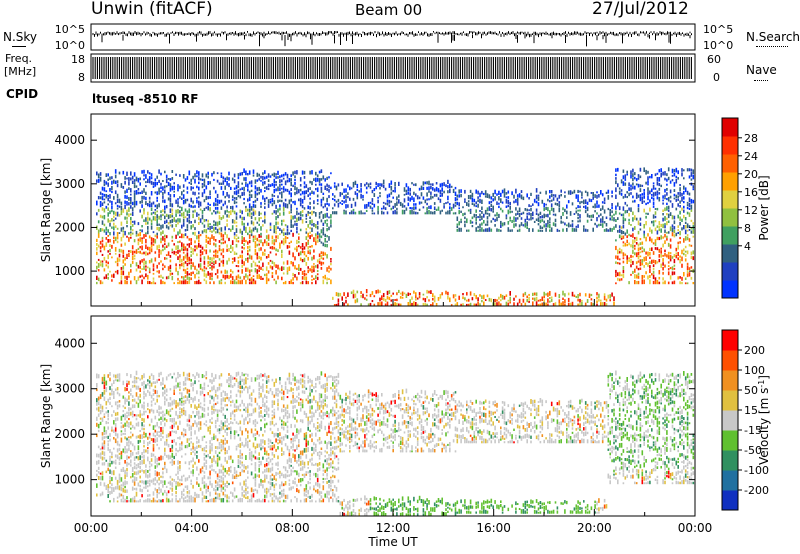 Image resolution: width=800 pixels, height=554 pixels. I want to click on nsky-trace, so click(392, 39).